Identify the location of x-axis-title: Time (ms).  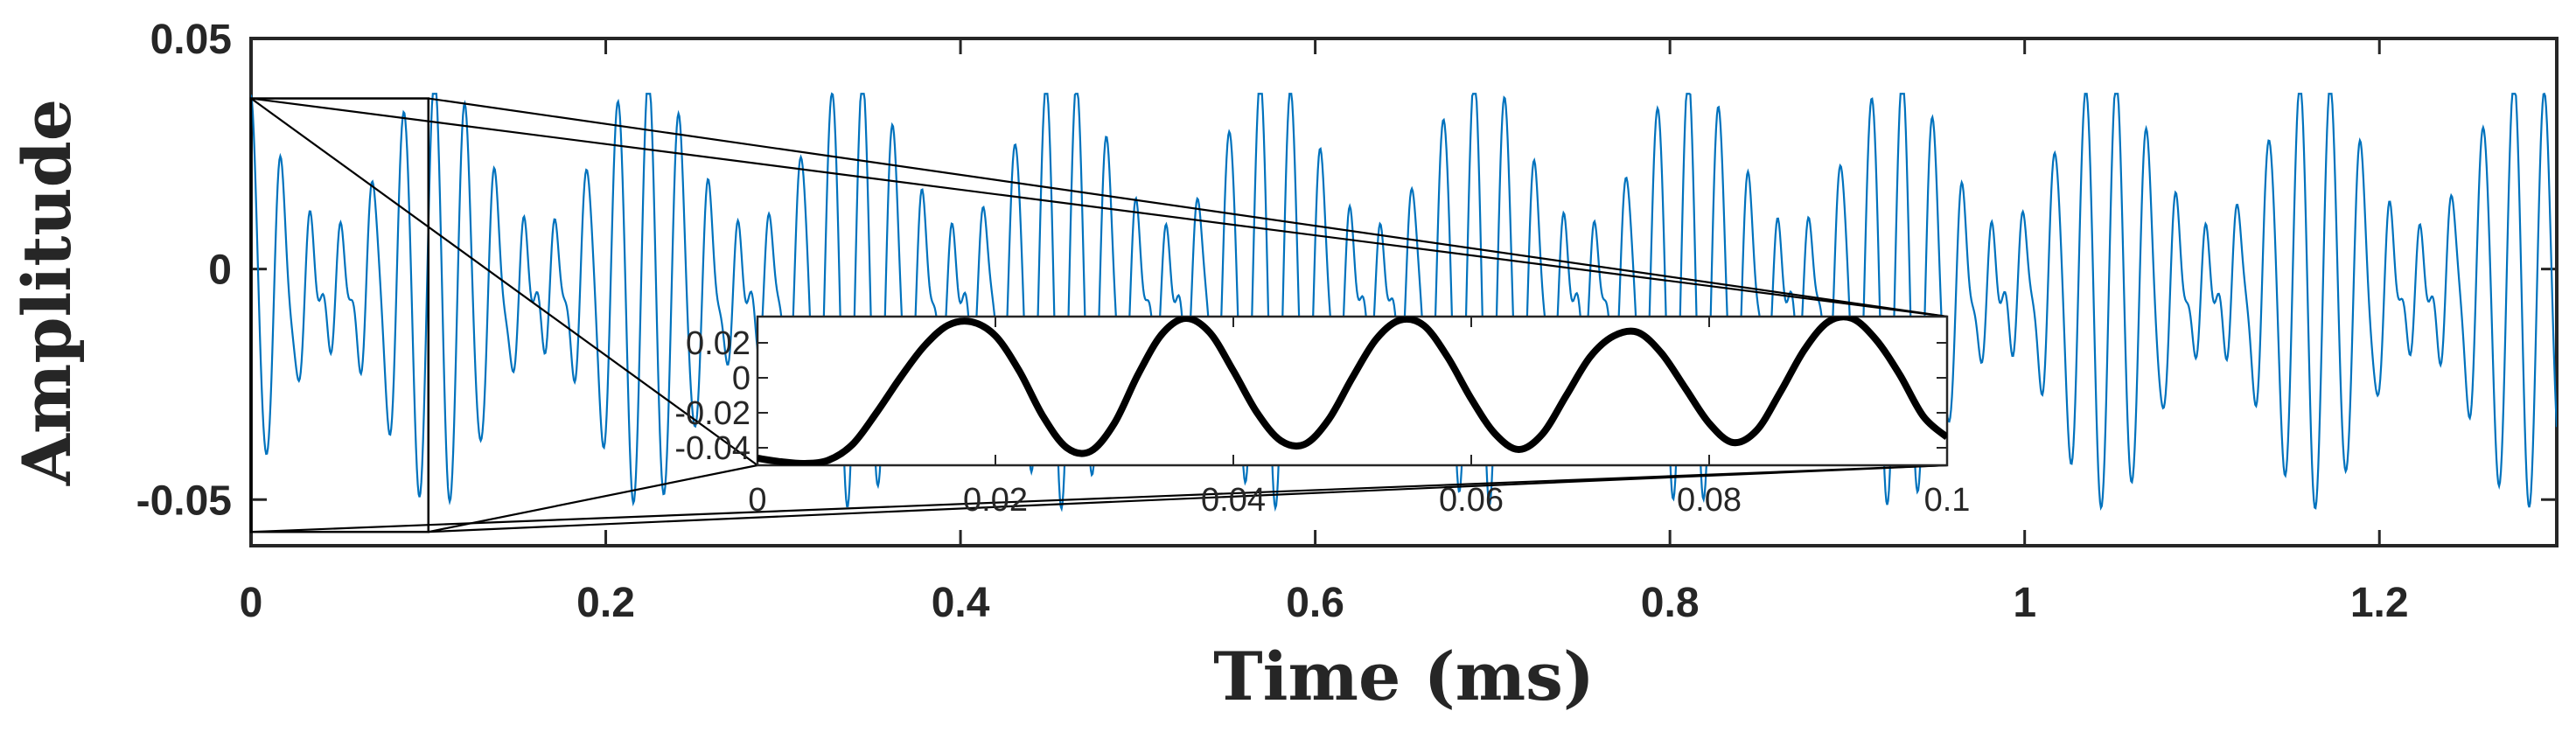
(1404, 676).